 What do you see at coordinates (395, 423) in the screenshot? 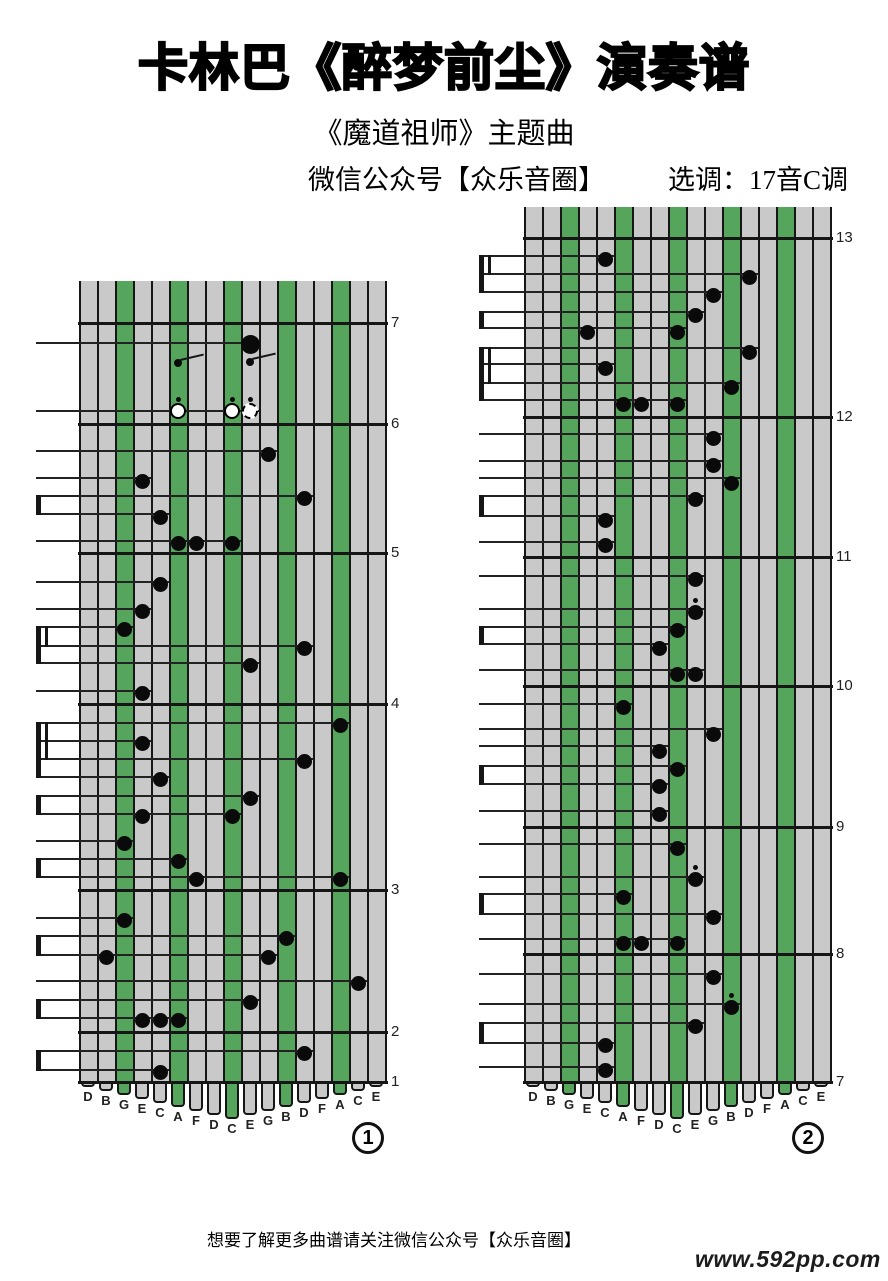
I see `measure-number: 6` at bounding box center [395, 423].